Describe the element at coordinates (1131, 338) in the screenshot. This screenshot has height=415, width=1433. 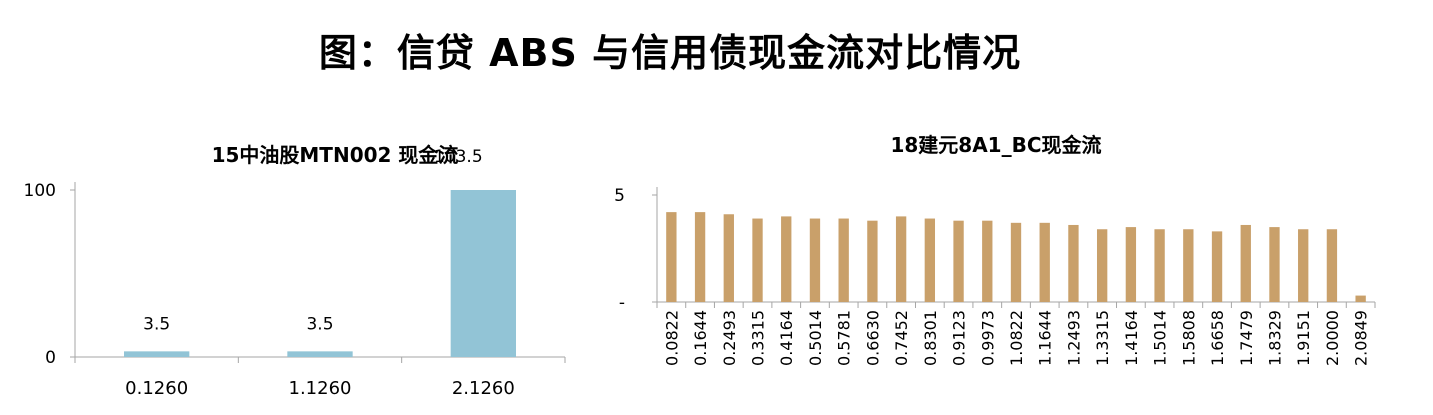
I see `x-tick-label: 1.4164` at that location.